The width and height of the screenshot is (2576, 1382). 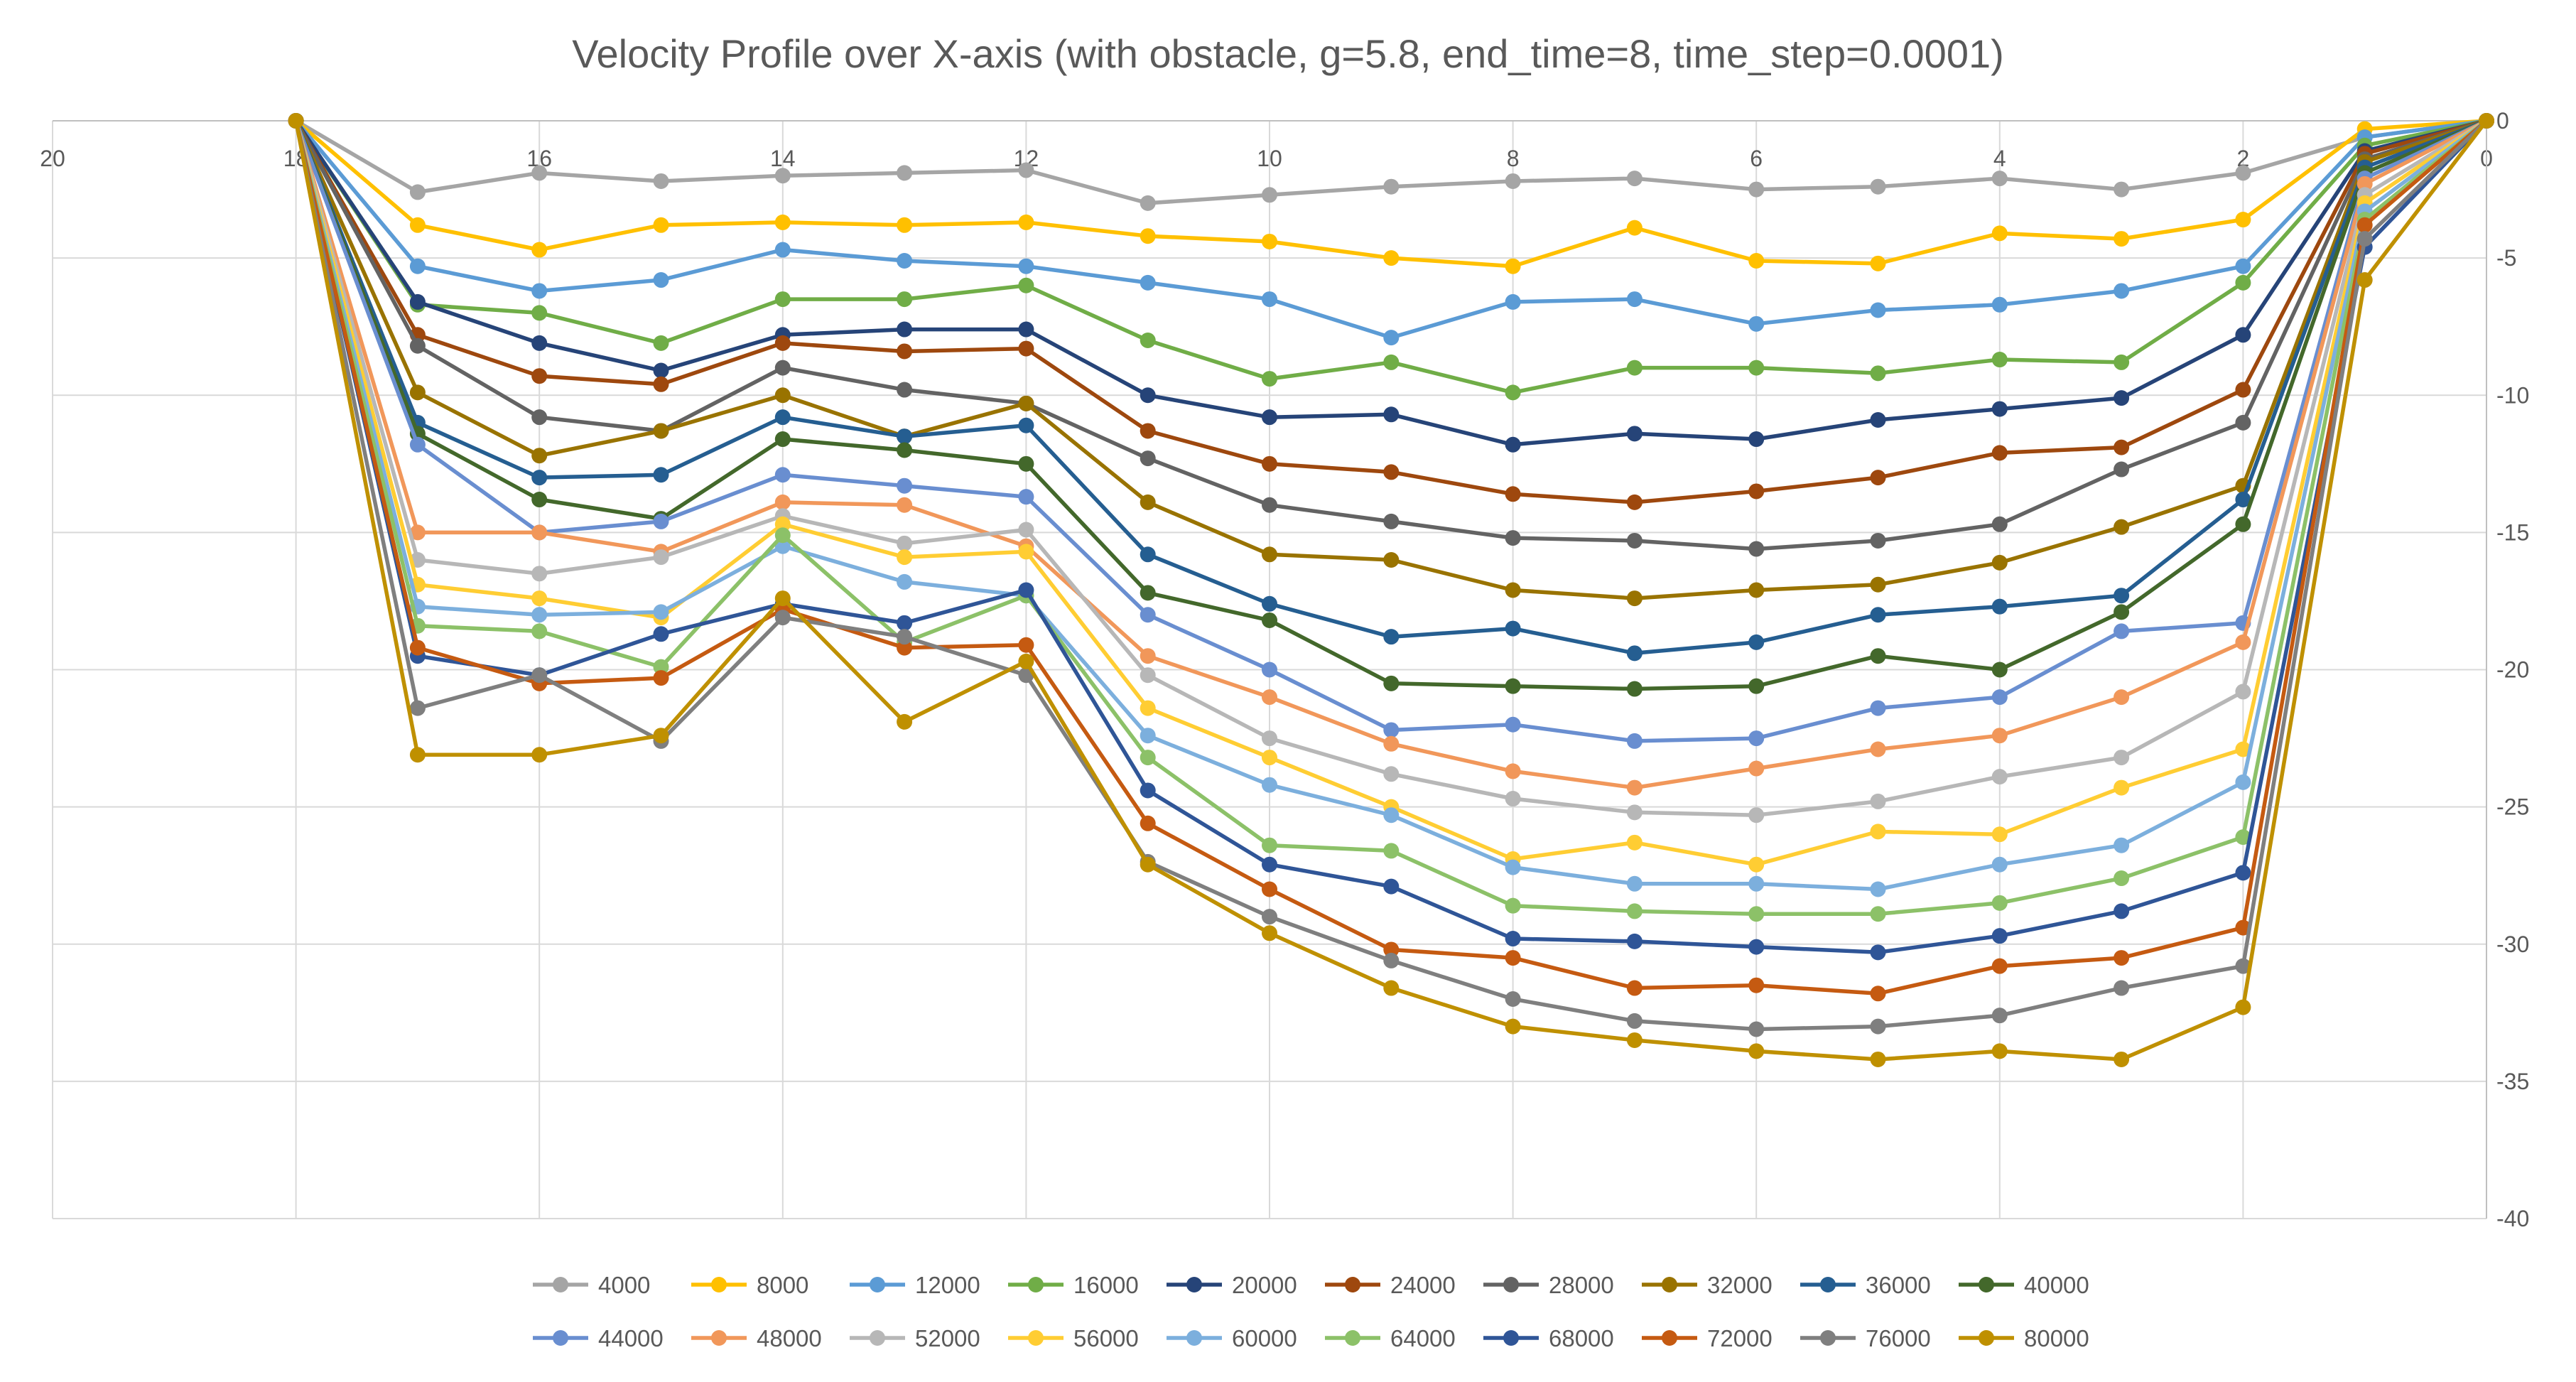 What do you see at coordinates (1232, 1338) in the screenshot?
I see `legend-item: 60000` at bounding box center [1232, 1338].